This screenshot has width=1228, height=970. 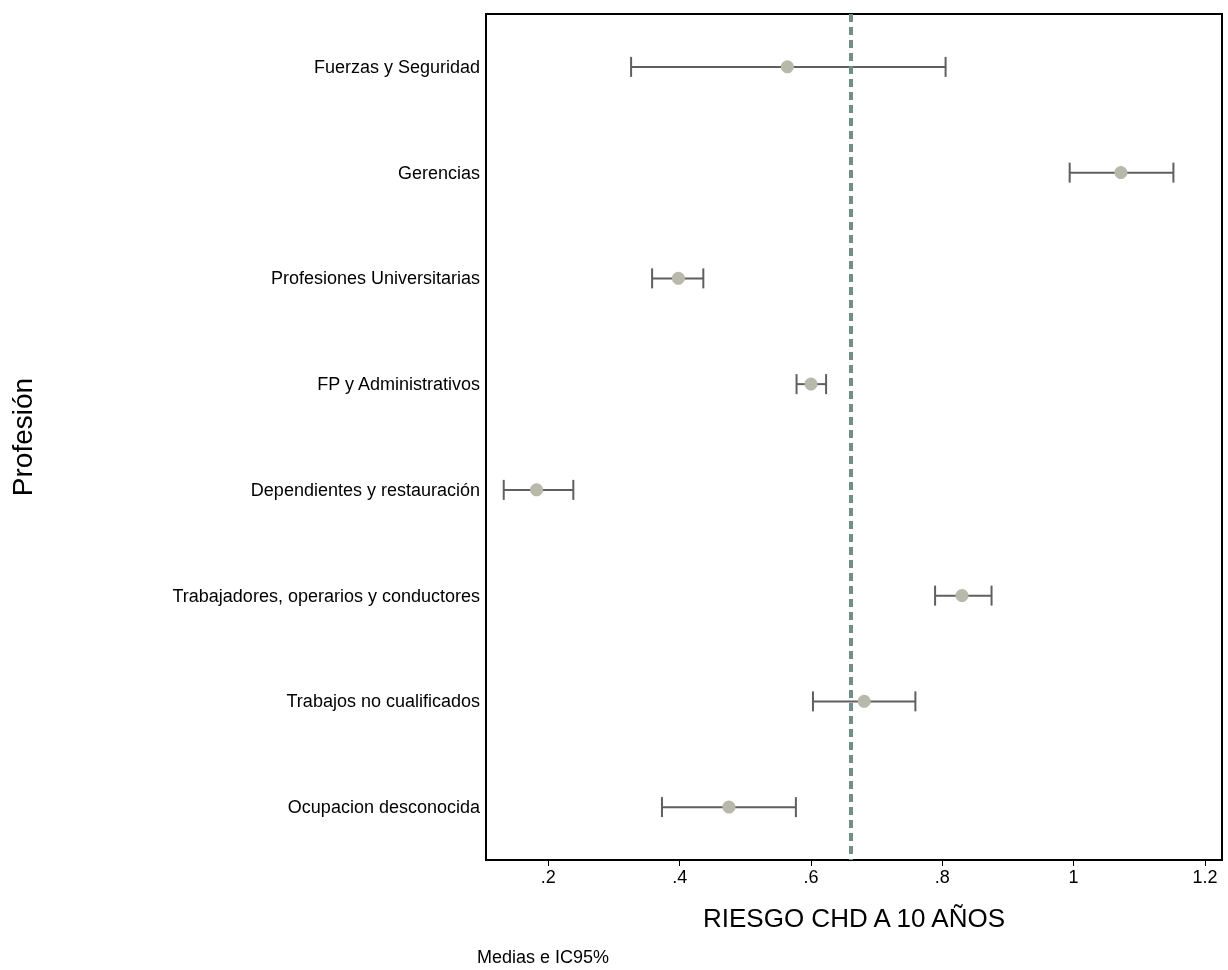 I want to click on y-tick-label: Gerencias, so click(x=438, y=172).